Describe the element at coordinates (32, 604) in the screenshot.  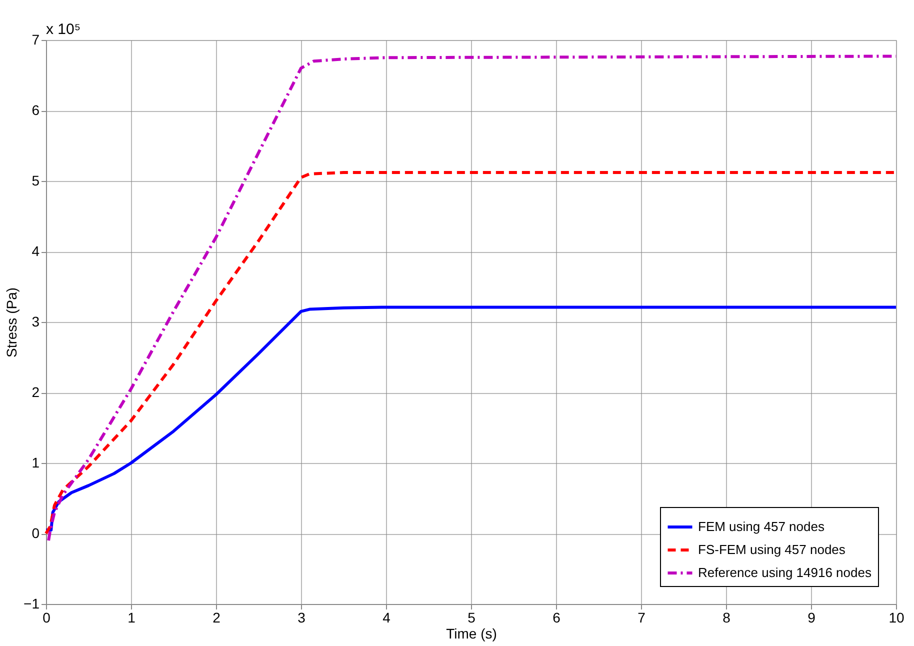
I see `y-tick-label: −1` at that location.